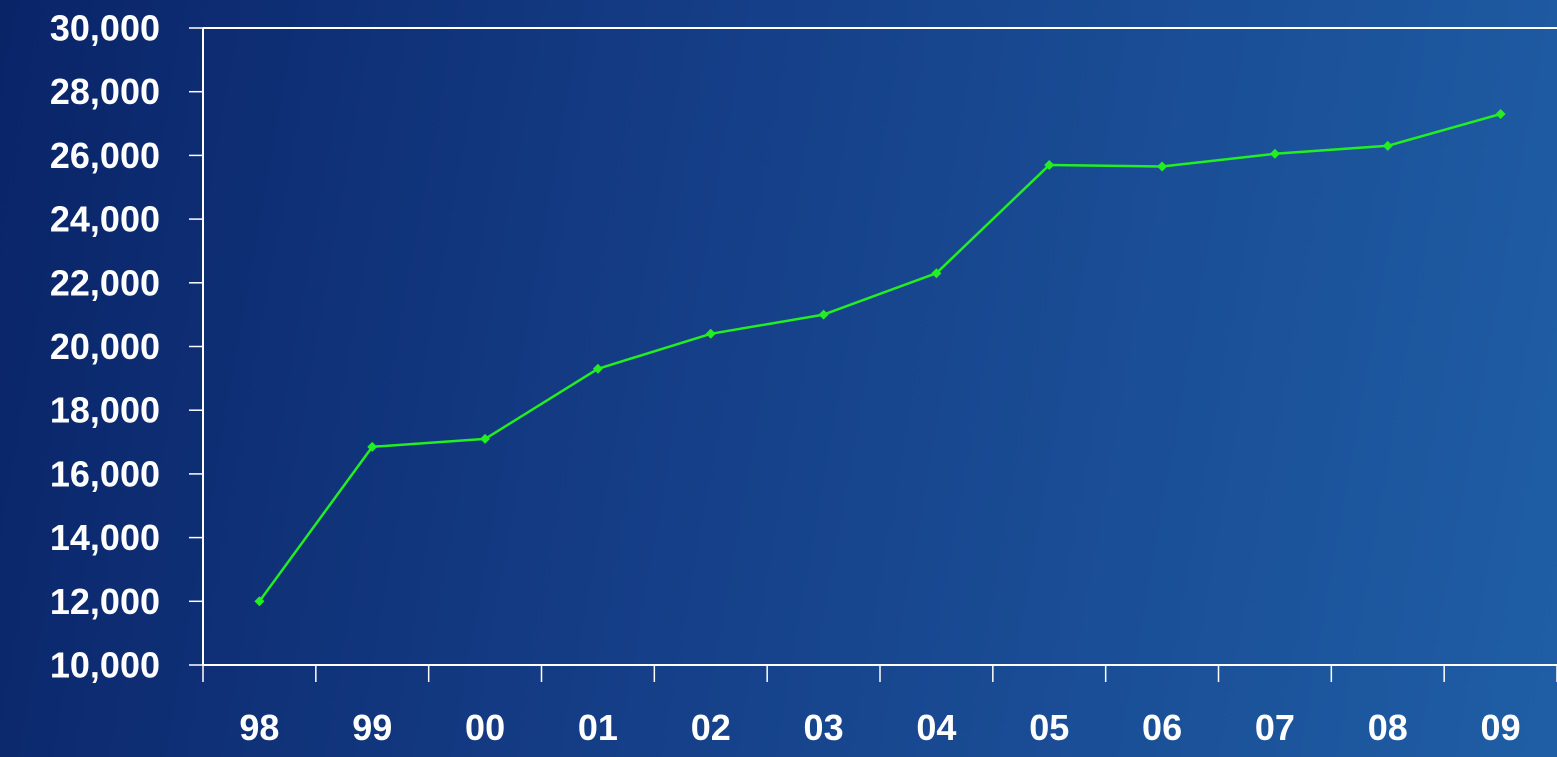  What do you see at coordinates (105, 473) in the screenshot?
I see `y-tick-label: 16,000` at bounding box center [105, 473].